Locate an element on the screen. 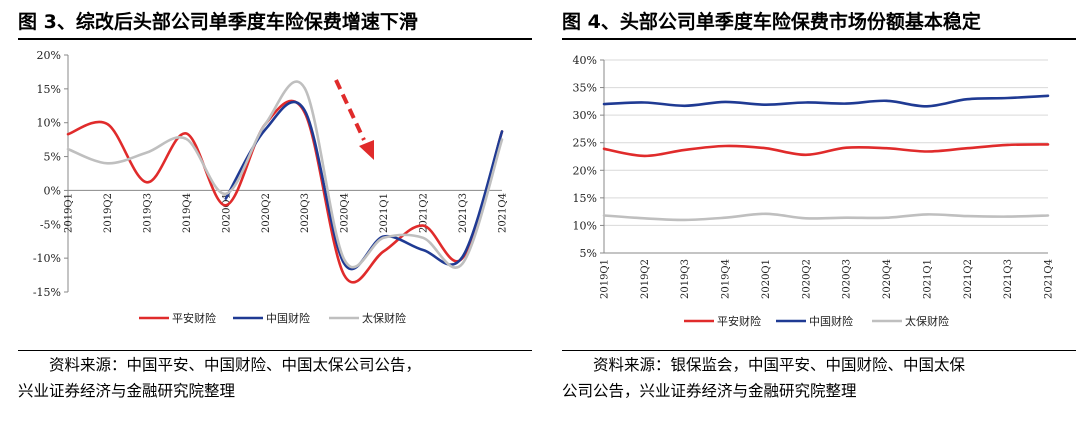 The image size is (1088, 421). figure-4-source-line-1: 资料来源：银保监会，中国平安、中国财险、中国太保 is located at coordinates (779, 365).